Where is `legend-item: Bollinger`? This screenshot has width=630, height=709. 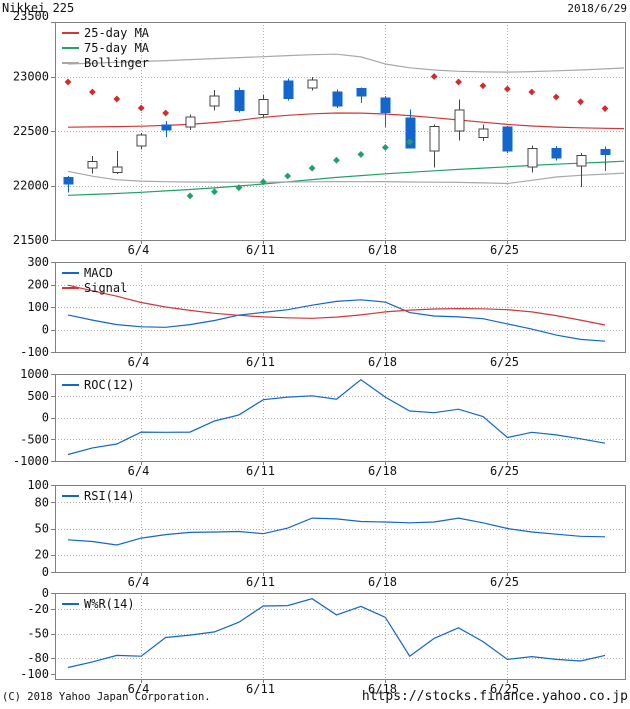
legend-item: Bollinger is located at coordinates (105, 63).